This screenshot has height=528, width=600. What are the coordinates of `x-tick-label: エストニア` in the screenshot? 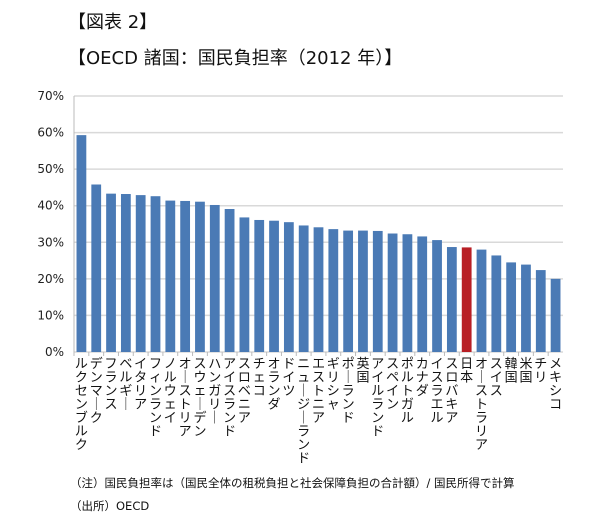 It's located at (318, 391).